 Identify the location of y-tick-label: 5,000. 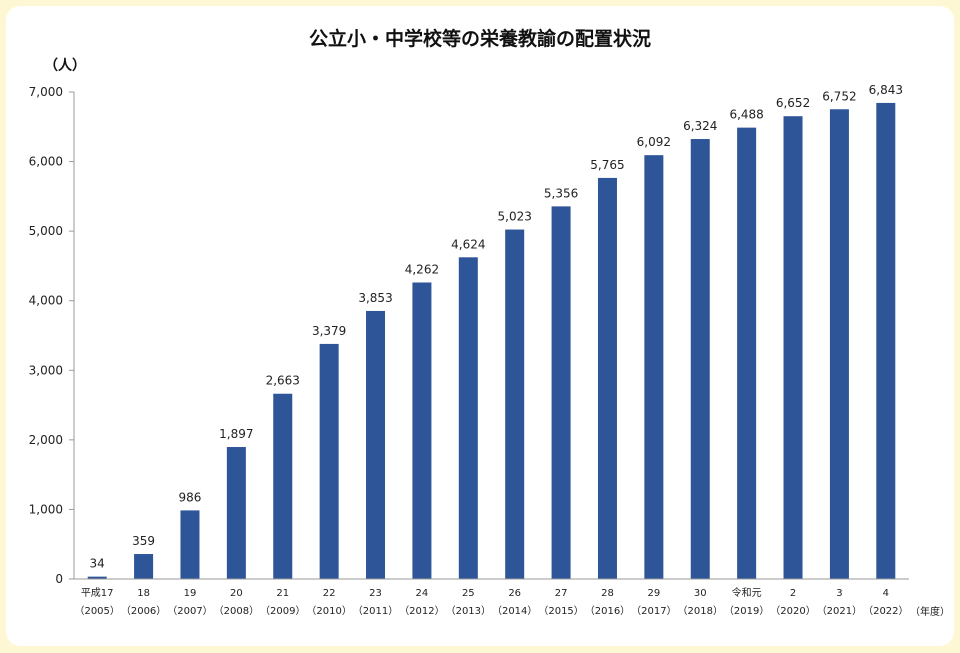
(46, 231).